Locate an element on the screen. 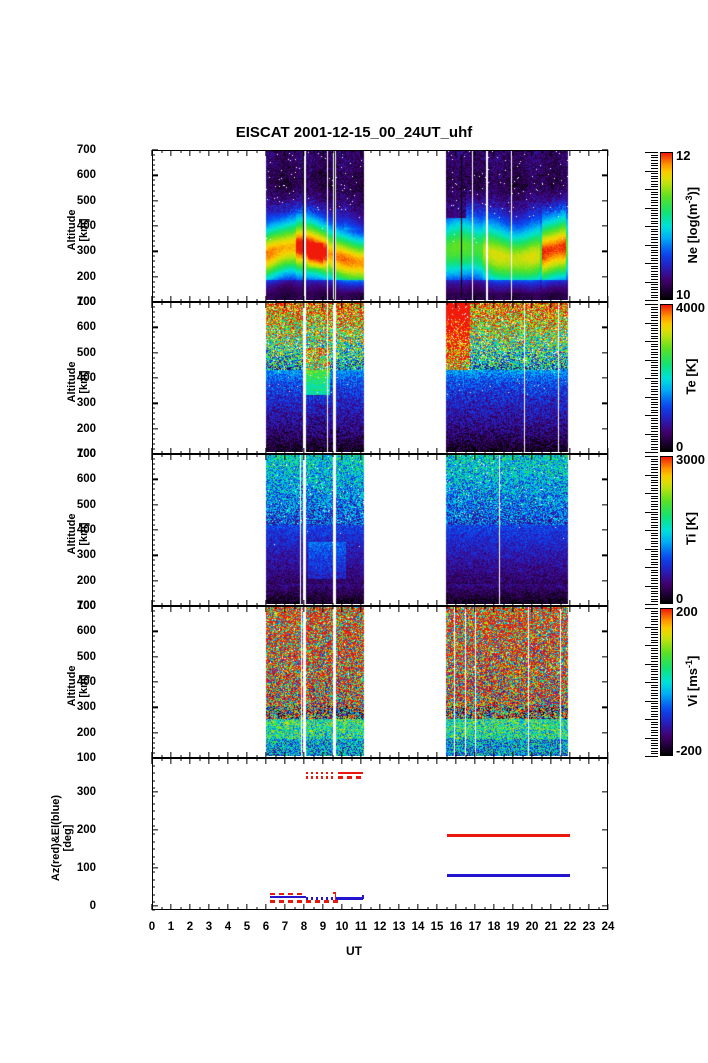 This screenshot has width=708, height=1063. x-tick-label: 15 is located at coordinates (437, 927).